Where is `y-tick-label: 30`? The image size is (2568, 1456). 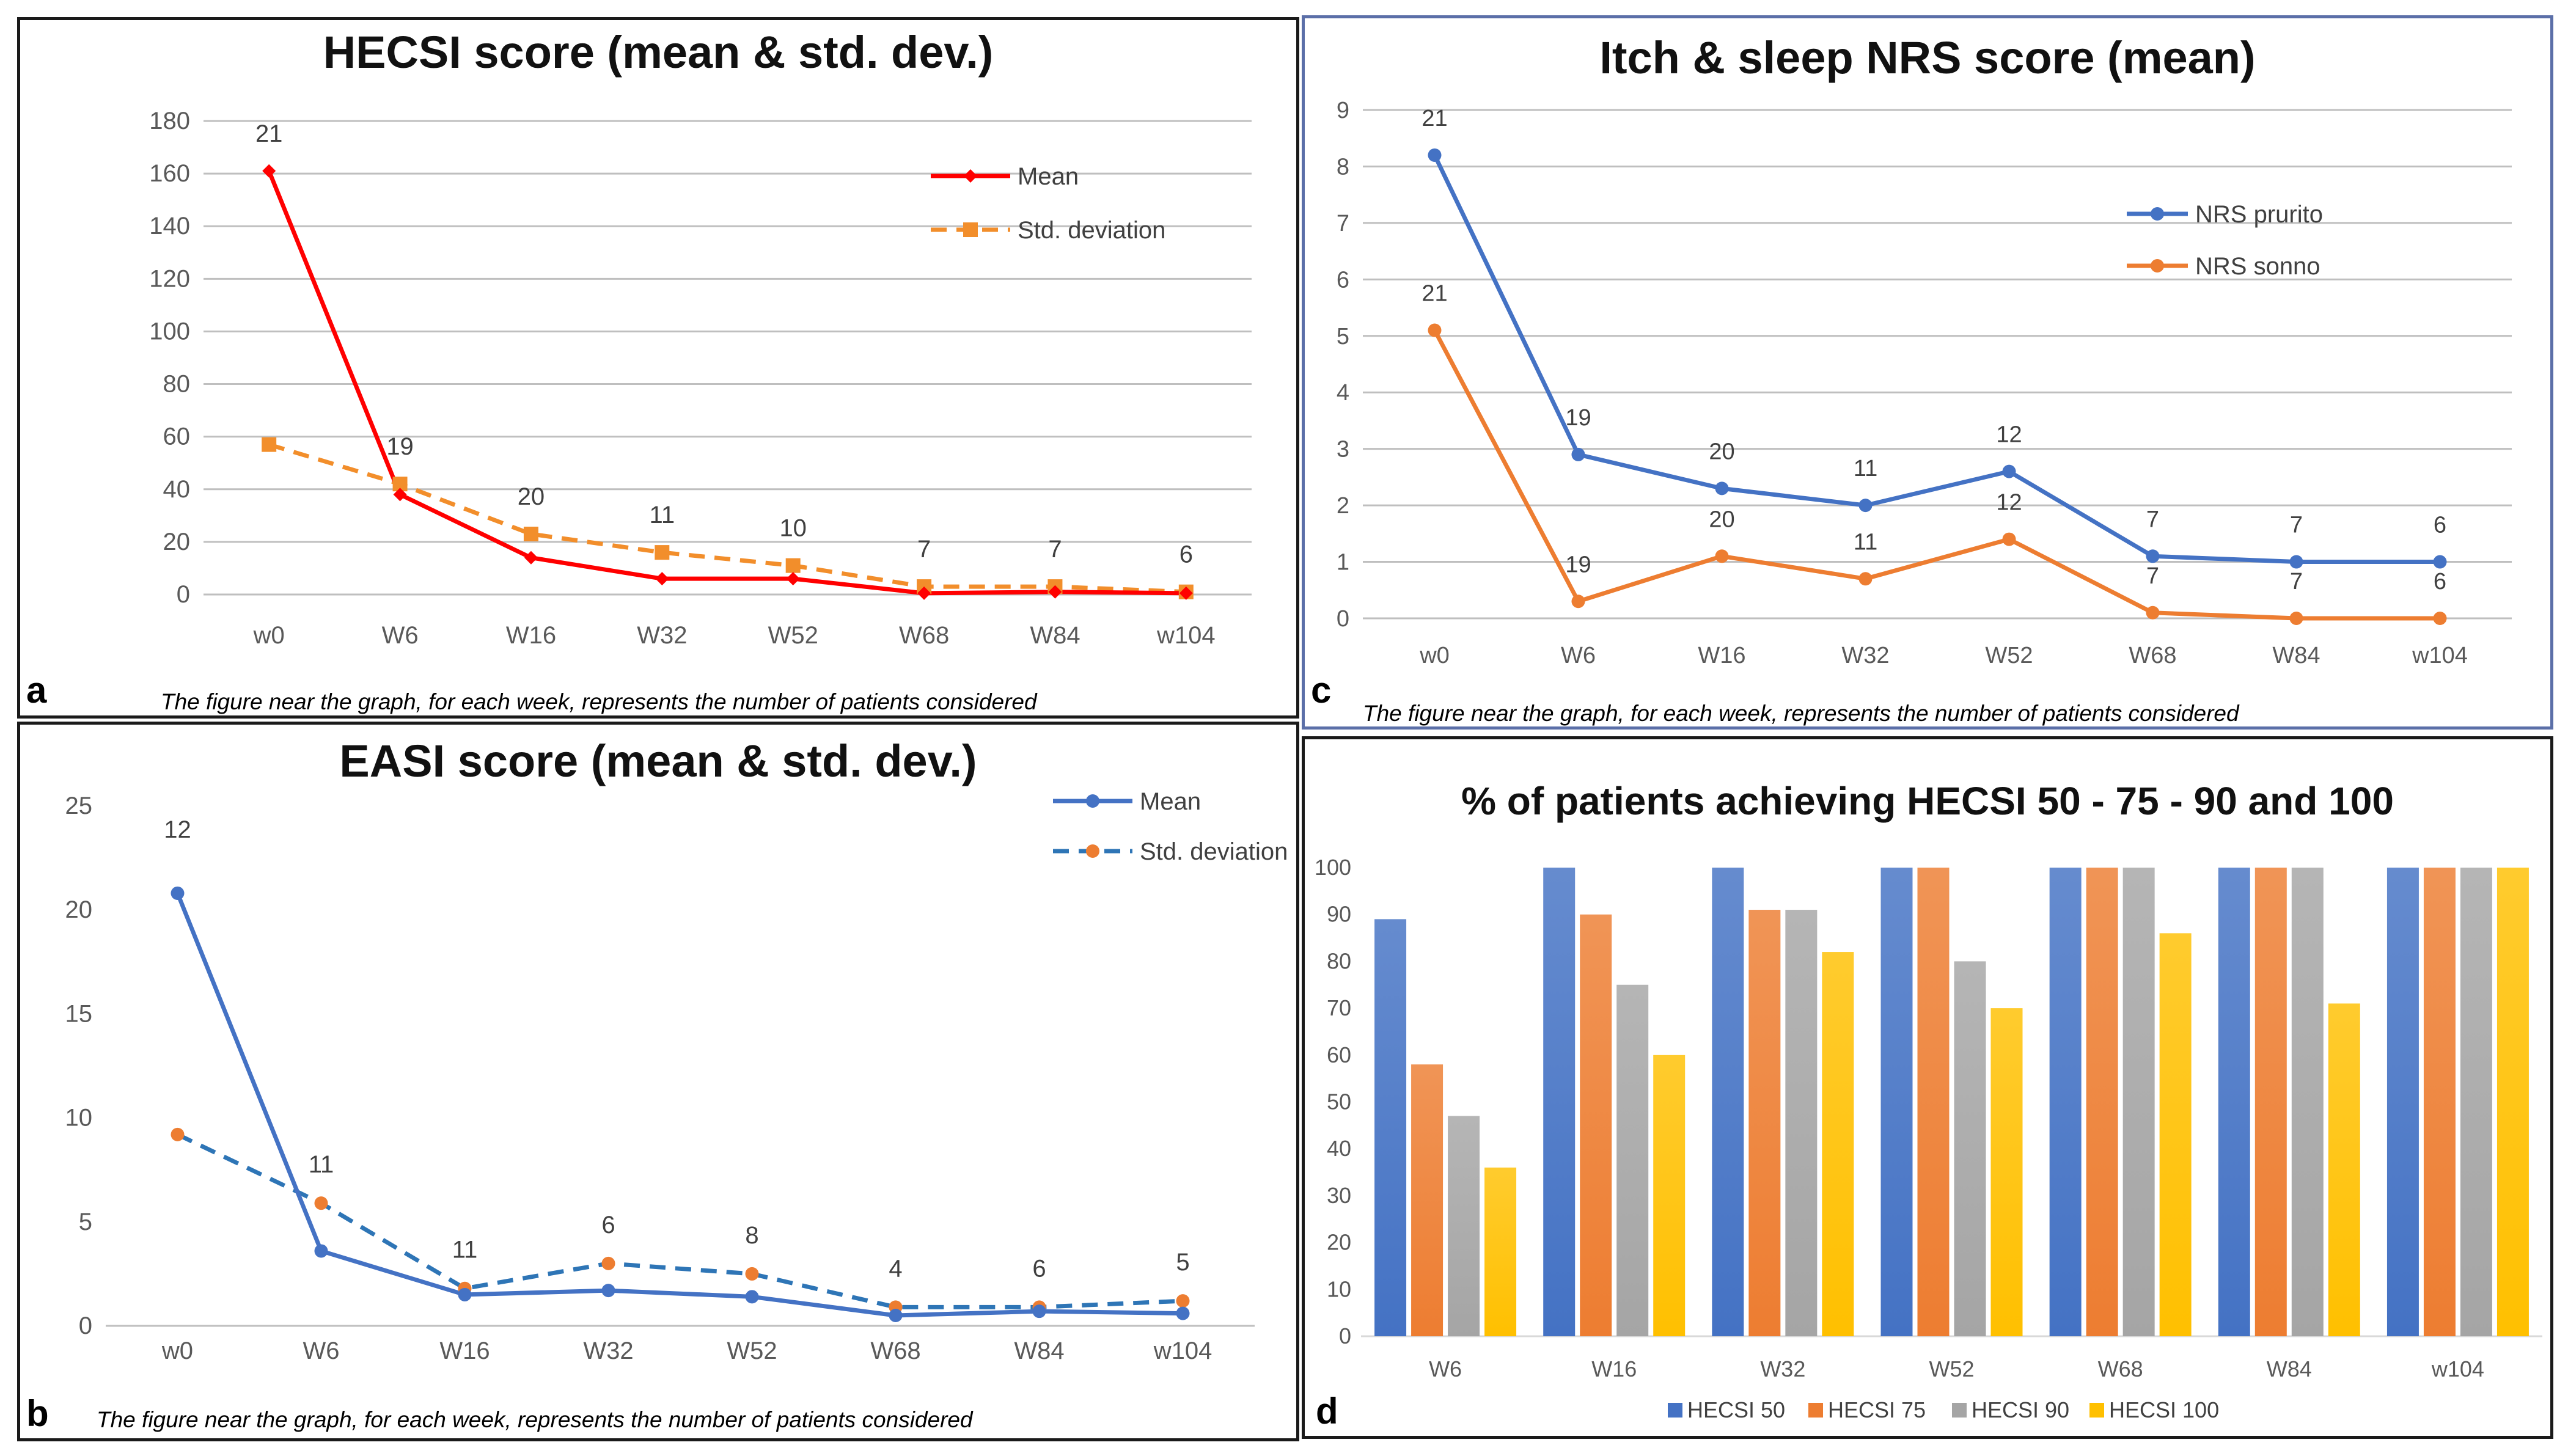
y-tick-label: 30 is located at coordinates (1339, 1195).